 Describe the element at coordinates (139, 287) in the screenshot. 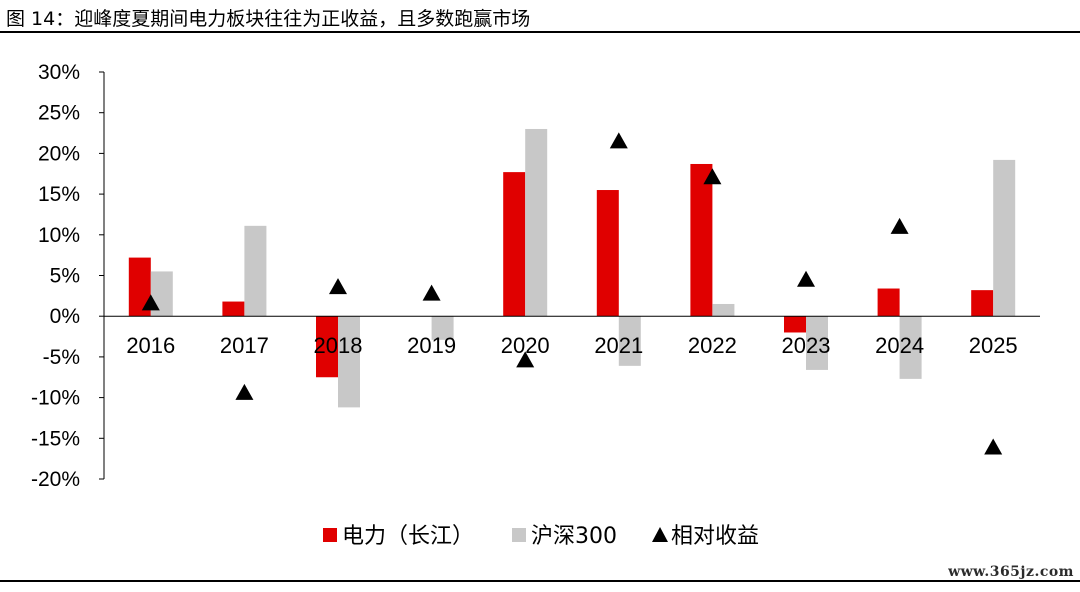

I see `bar-power-2016` at that location.